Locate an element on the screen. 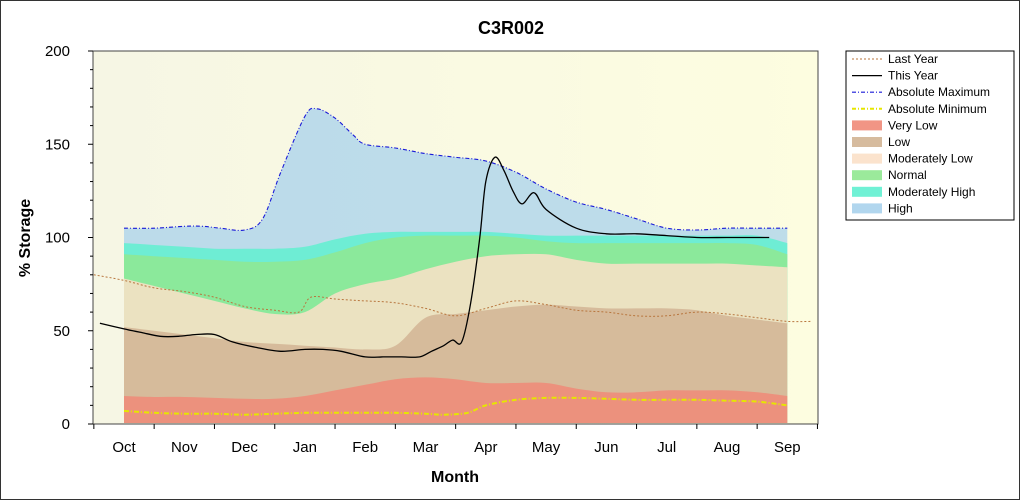 This screenshot has height=501, width=1020. legend-label: This Year is located at coordinates (913, 76).